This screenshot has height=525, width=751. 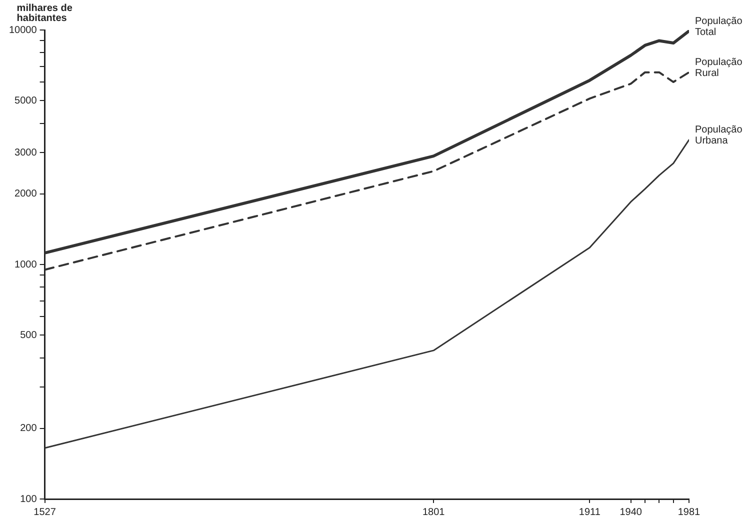 I want to click on x-tick-label: 1911, so click(x=589, y=512).